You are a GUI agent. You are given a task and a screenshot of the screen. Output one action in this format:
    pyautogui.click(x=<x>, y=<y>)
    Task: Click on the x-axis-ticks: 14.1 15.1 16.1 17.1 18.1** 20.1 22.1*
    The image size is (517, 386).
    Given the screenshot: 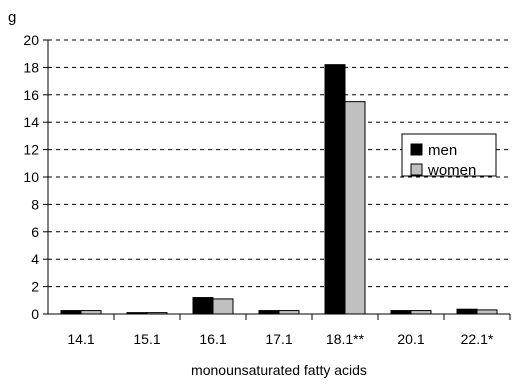 What is the action you would take?
    pyautogui.click(x=289, y=330)
    